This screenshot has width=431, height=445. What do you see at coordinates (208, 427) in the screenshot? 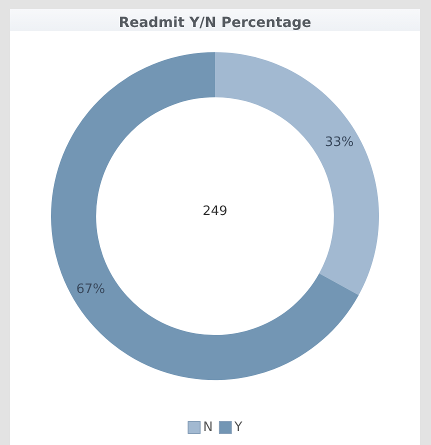
I see `legend-label: N` at bounding box center [208, 427].